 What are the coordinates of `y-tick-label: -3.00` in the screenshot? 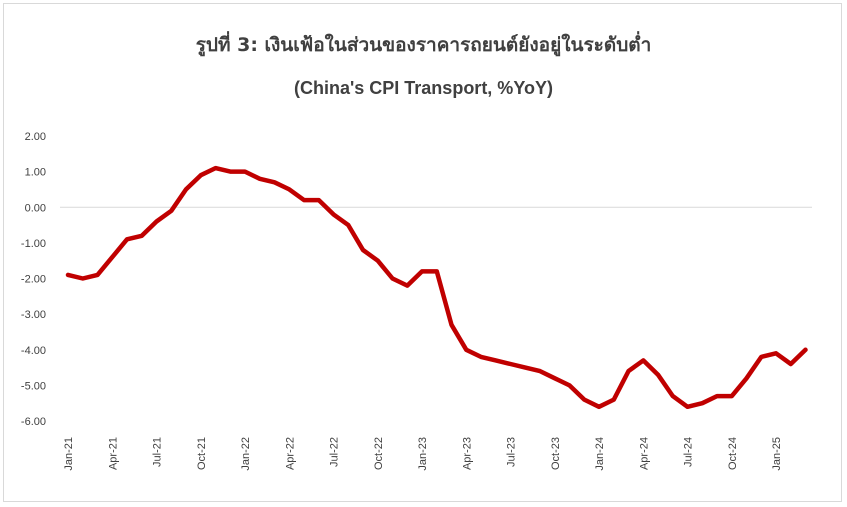 It's located at (33, 315).